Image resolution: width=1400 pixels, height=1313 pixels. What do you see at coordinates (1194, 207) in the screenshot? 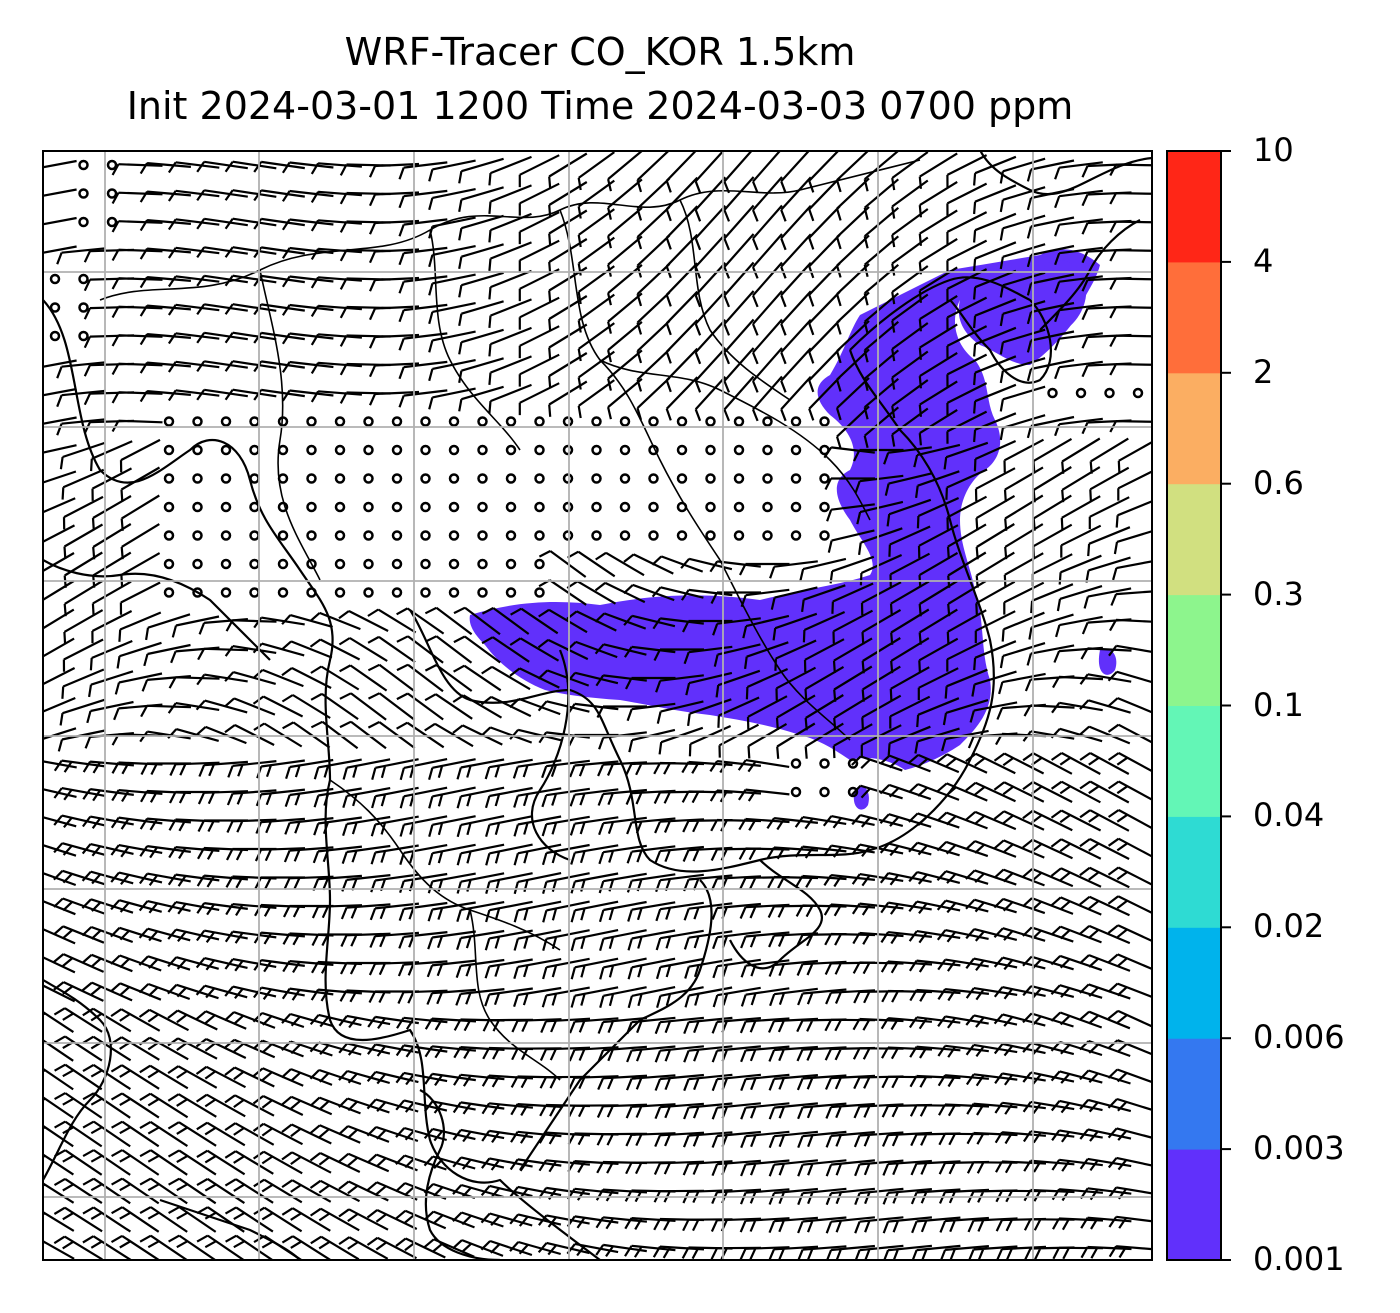
I see `colorbar-segment` at bounding box center [1194, 207].